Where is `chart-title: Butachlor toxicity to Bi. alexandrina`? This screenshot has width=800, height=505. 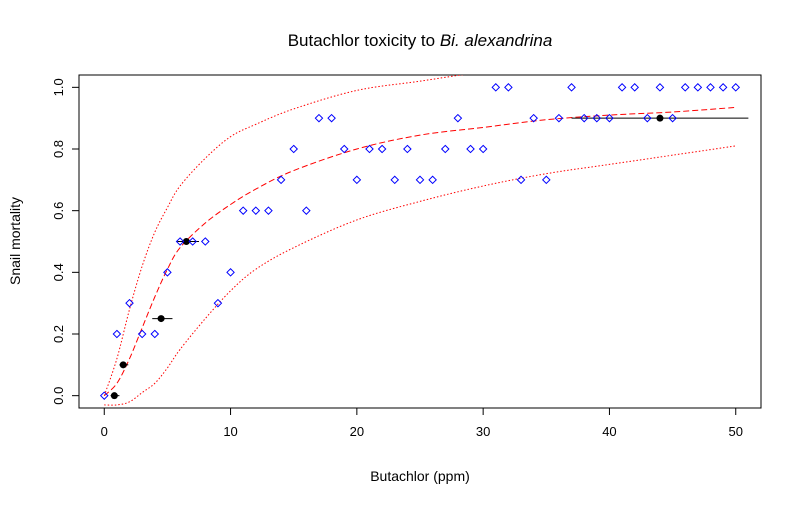
chart-title: Butachlor toxicity to Bi. alexandrina is located at coordinates (420, 40).